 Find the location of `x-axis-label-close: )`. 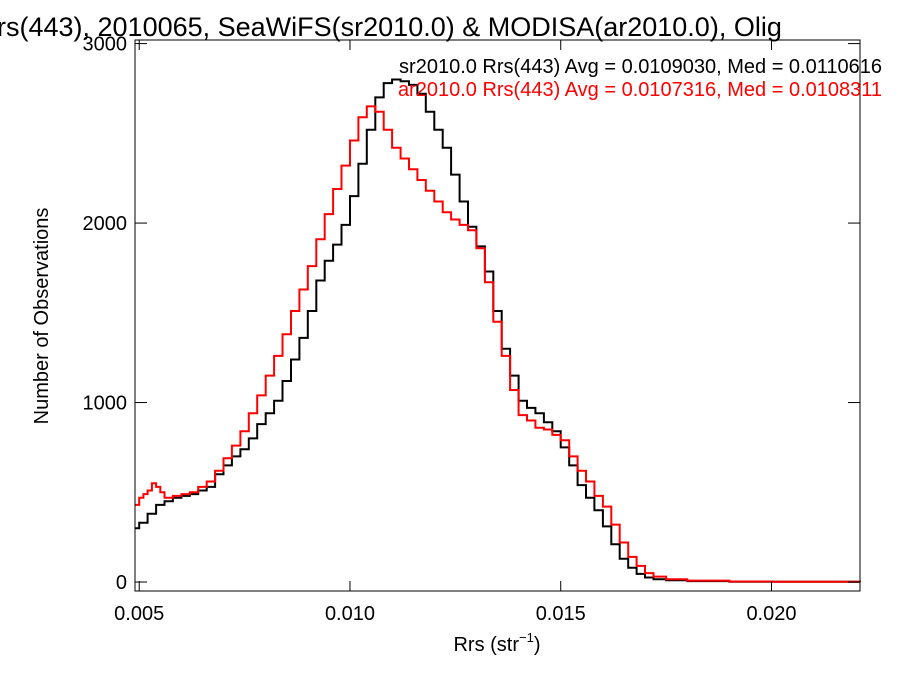

x-axis-label-close: ) is located at coordinates (537, 645).